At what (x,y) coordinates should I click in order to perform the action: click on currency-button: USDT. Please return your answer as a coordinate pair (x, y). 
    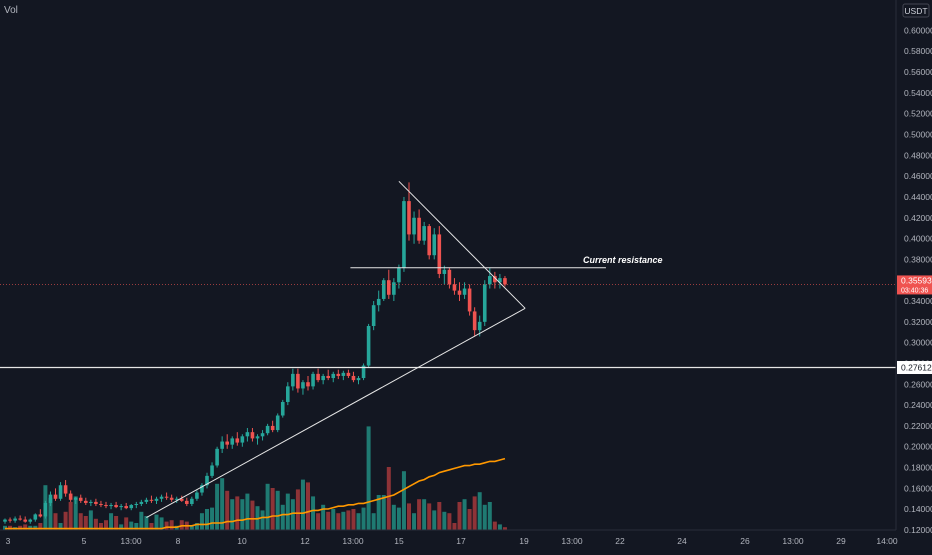
    Looking at the image, I should click on (916, 10).